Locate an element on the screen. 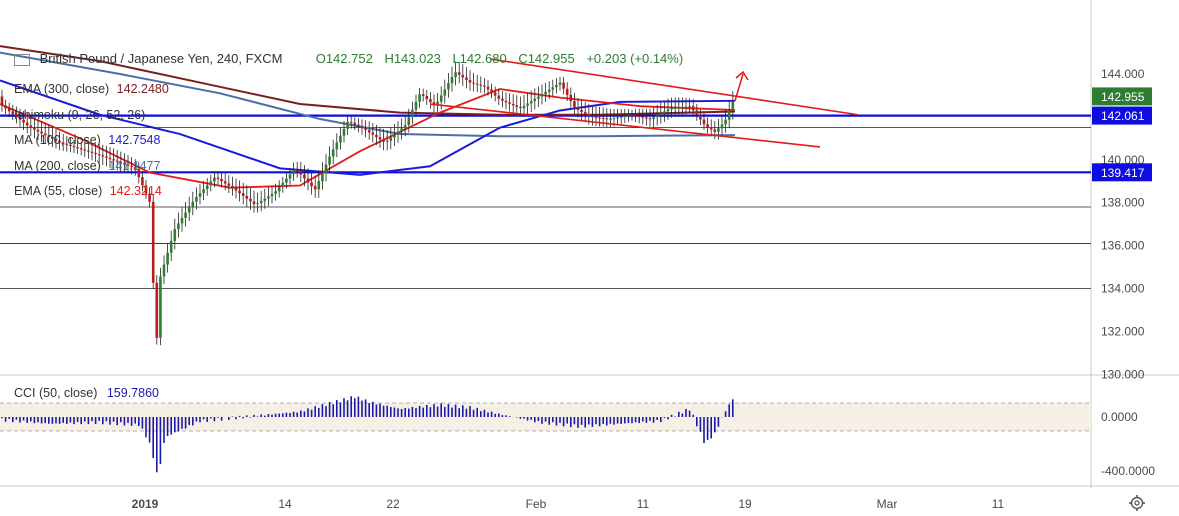  indicator-ichimoku: Ichimoku (9, 26, 52, 26) is located at coordinates (80, 114).